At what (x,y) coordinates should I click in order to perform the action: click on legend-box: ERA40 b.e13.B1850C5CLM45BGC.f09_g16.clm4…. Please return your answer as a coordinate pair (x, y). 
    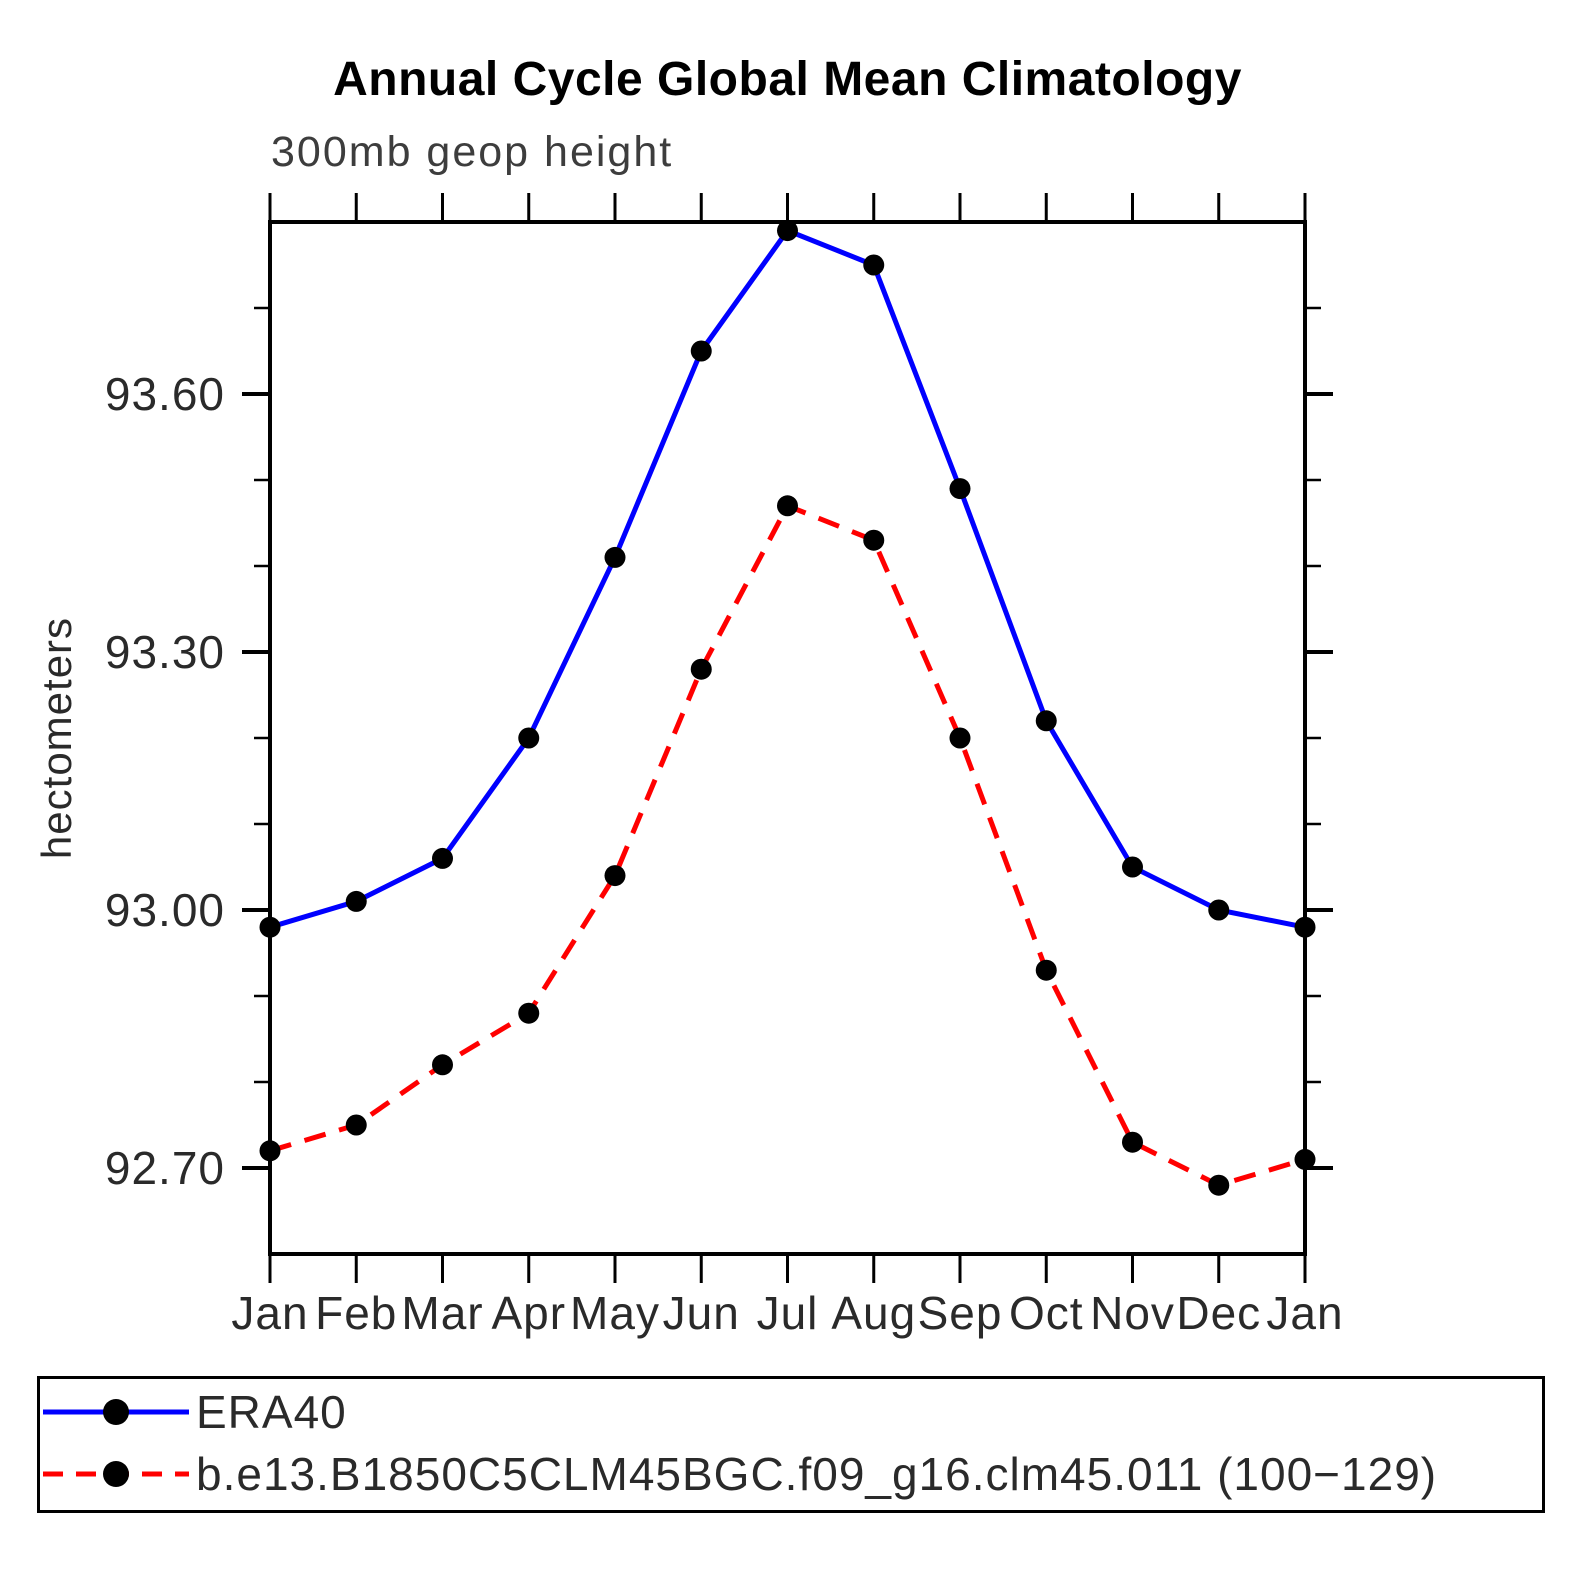
    Looking at the image, I should click on (791, 1444).